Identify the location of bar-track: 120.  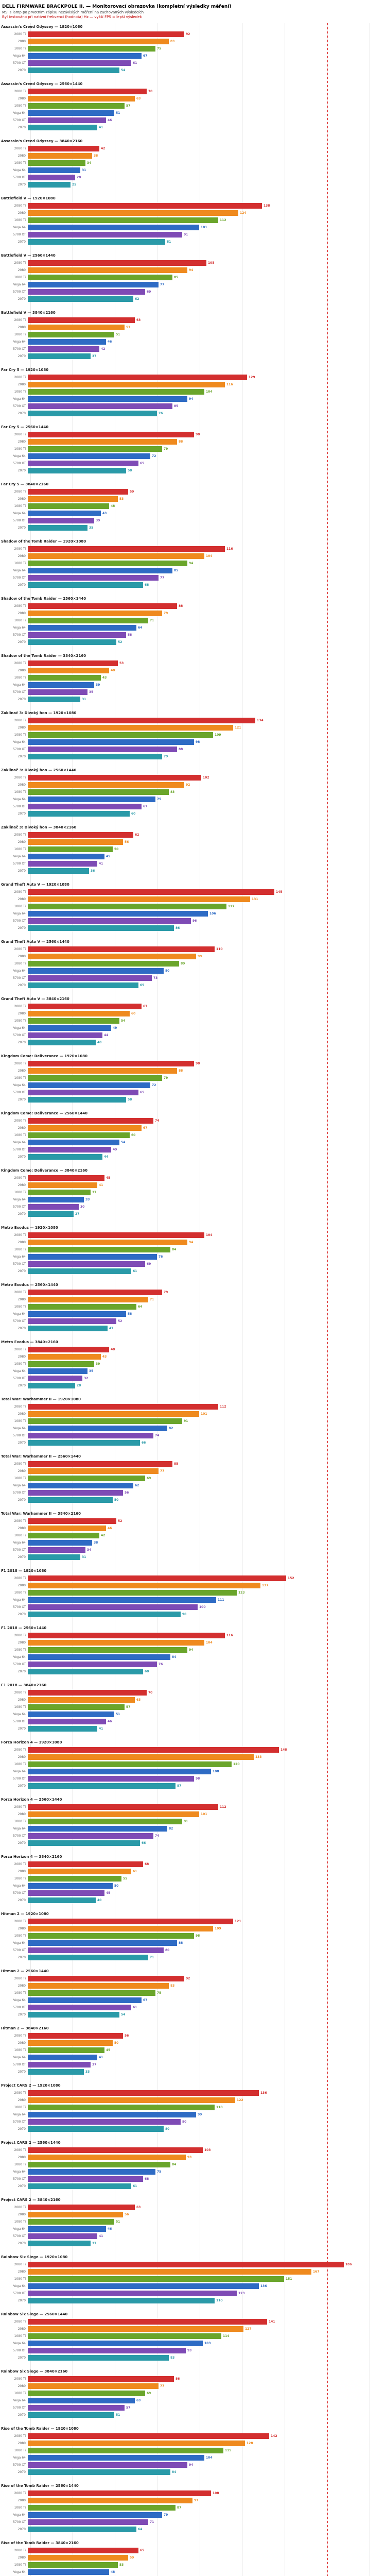
(207, 1764).